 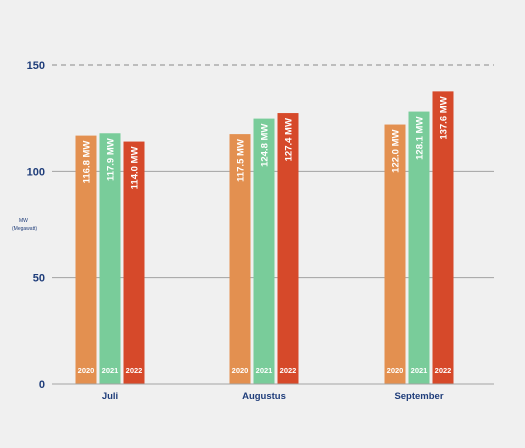 I want to click on y-tick-label: 0, so click(x=42, y=385).